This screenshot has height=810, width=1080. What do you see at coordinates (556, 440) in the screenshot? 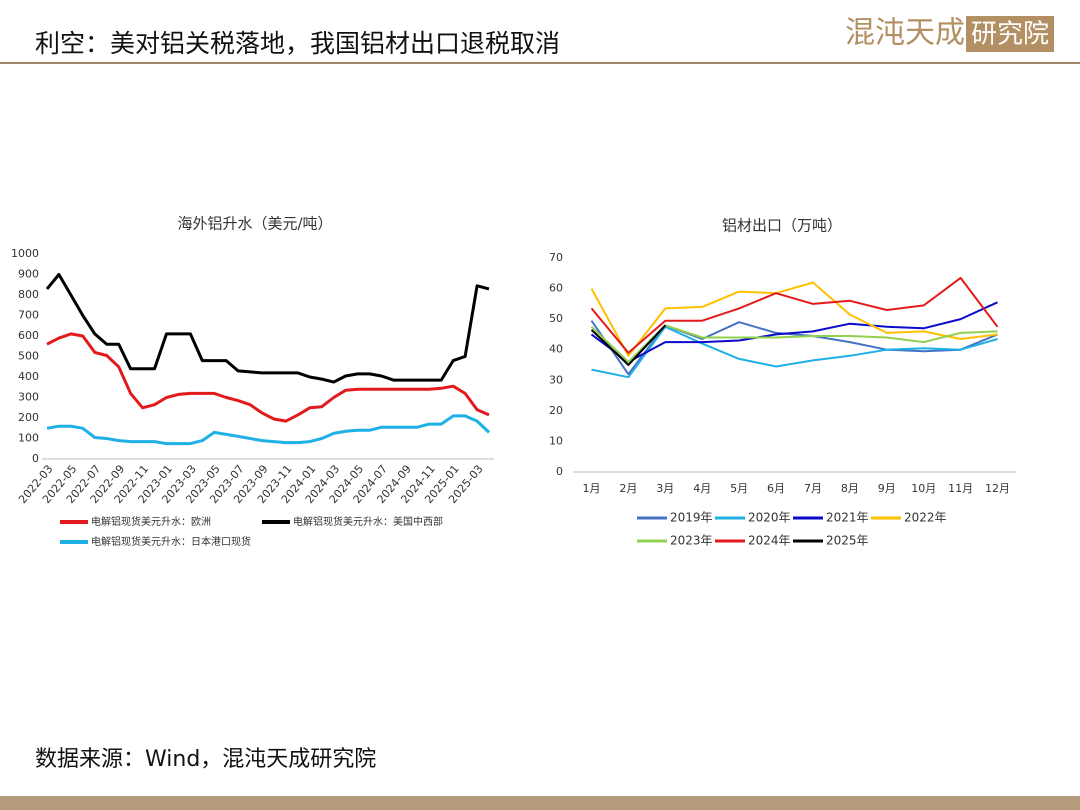
I see `y-tick-label: 10` at bounding box center [556, 440].